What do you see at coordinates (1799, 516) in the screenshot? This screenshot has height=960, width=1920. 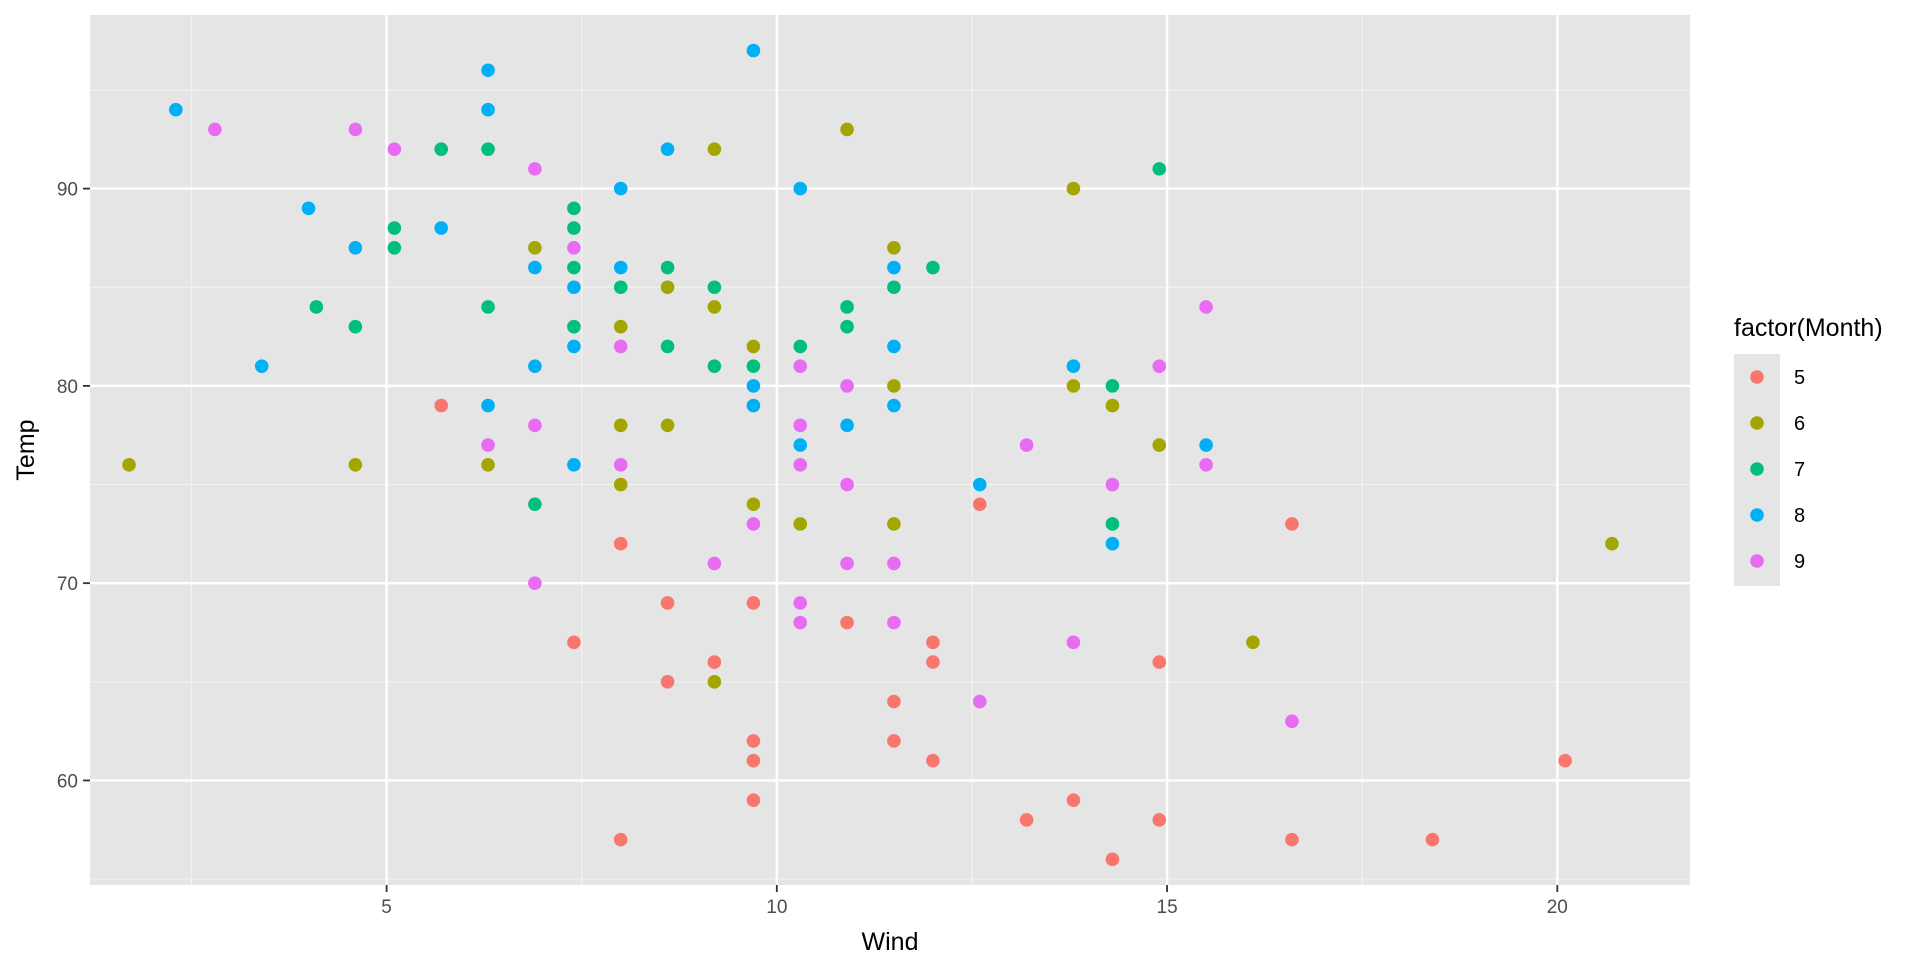 I see `legend-label-8: 8` at bounding box center [1799, 516].